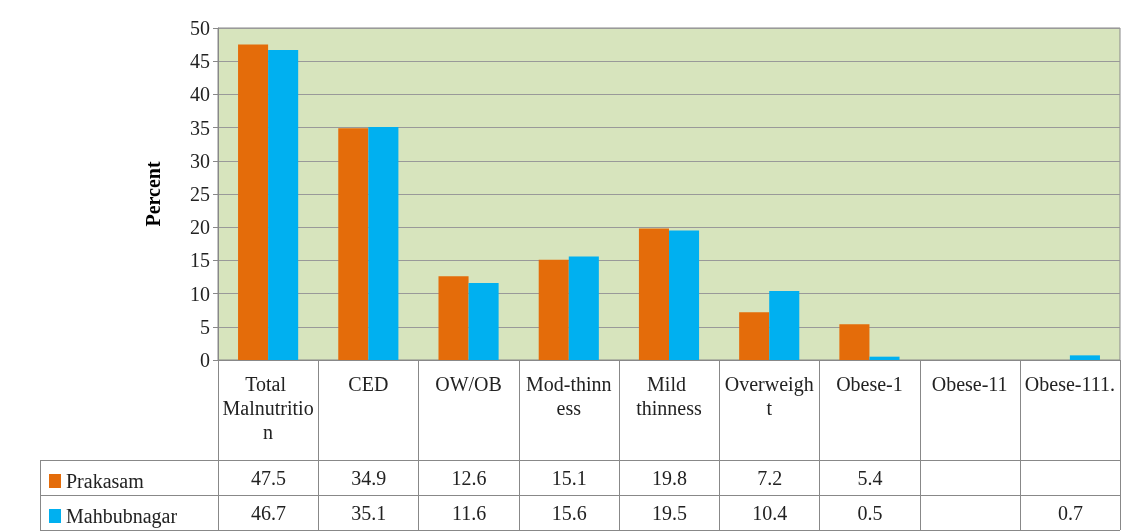  I want to click on data-label: 0.7, so click(1070, 513).